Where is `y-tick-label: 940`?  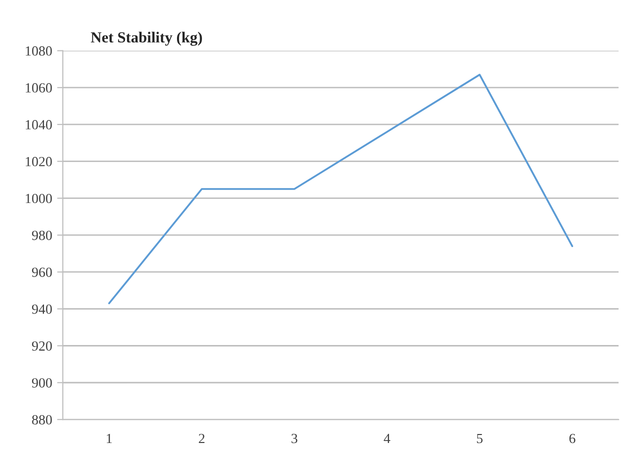 y-tick-label: 940 is located at coordinates (42, 309).